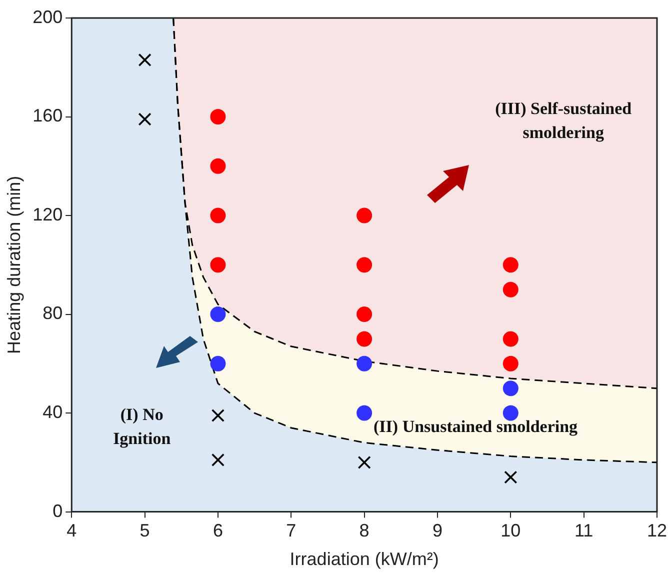  Describe the element at coordinates (47, 116) in the screenshot. I see `y-tick-label: 160` at that location.